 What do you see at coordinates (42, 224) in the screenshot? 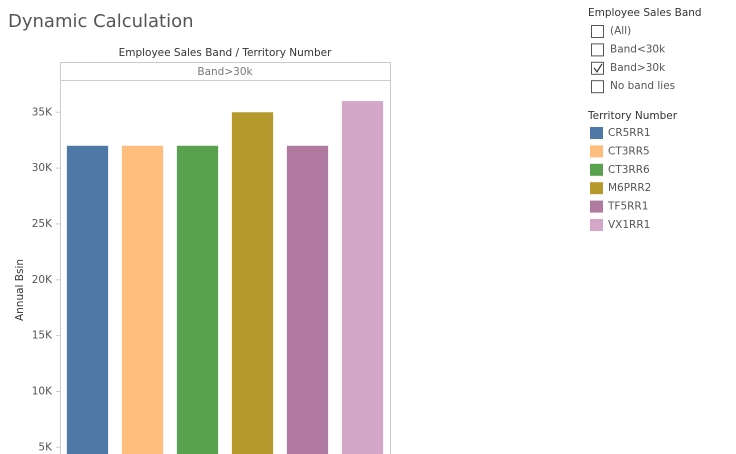
I see `y-tick-label: 25K` at bounding box center [42, 224].